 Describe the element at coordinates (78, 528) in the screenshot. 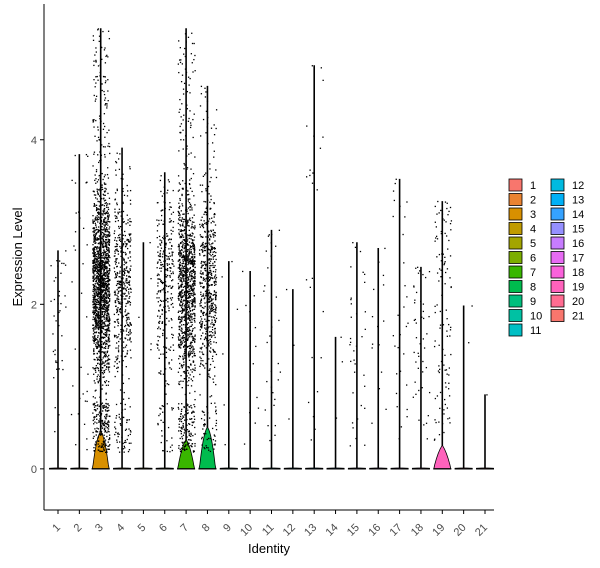

I see `x-tick-label: 2` at that location.